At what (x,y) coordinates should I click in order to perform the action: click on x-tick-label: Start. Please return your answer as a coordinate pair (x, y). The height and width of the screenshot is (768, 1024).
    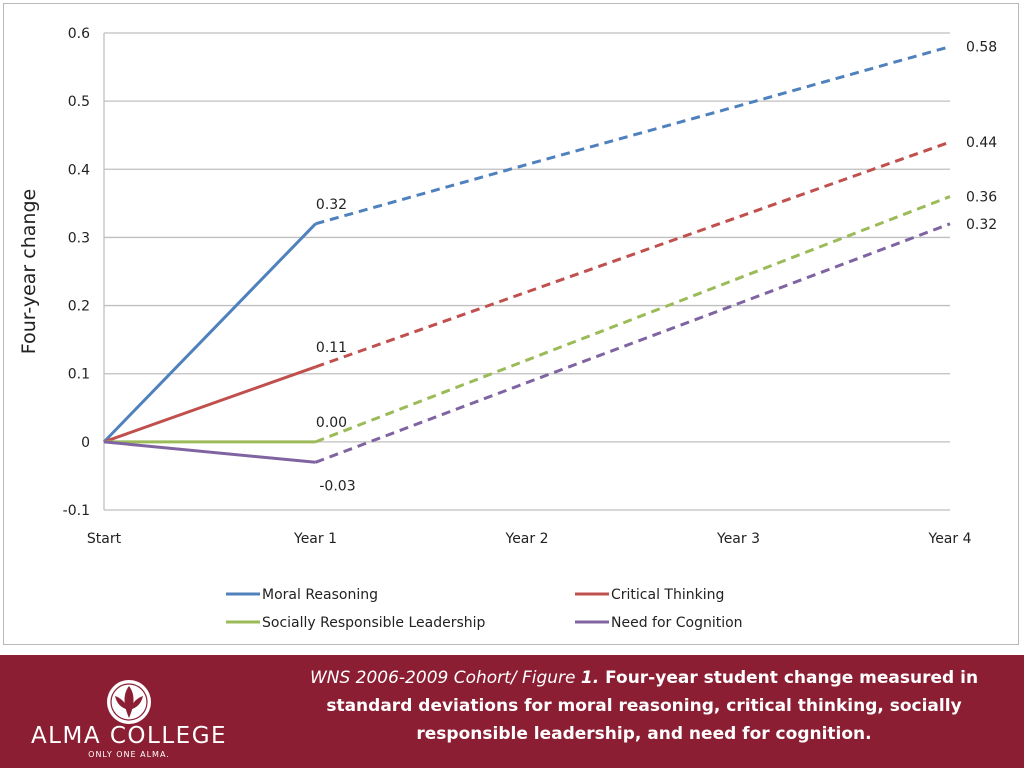
    Looking at the image, I should click on (104, 539).